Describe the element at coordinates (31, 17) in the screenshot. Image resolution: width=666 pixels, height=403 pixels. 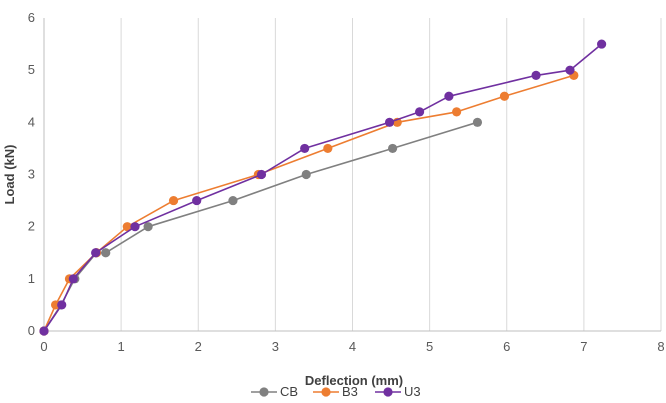
I see `y-tick-label: 6` at that location.